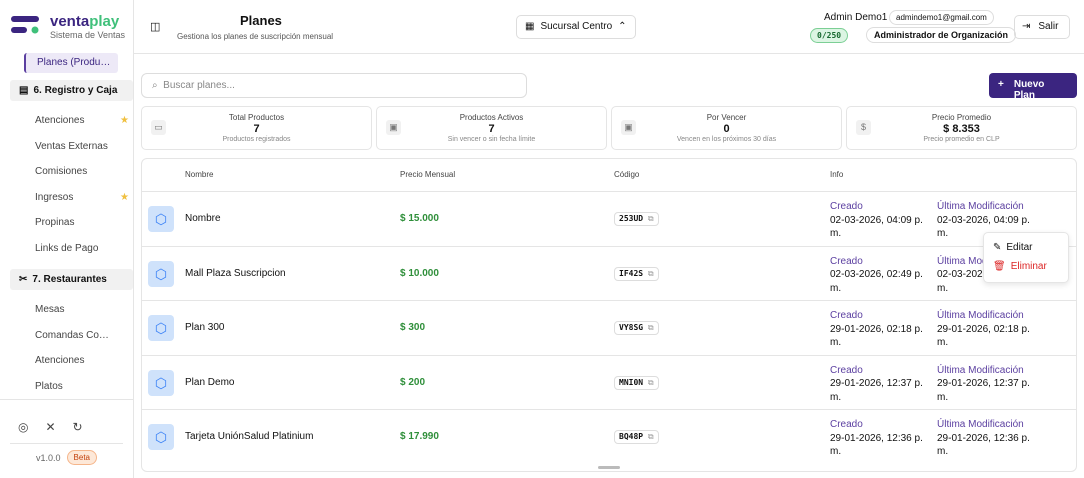 The height and width of the screenshot is (478, 1084). I want to click on star-icon: ★, so click(124, 197).